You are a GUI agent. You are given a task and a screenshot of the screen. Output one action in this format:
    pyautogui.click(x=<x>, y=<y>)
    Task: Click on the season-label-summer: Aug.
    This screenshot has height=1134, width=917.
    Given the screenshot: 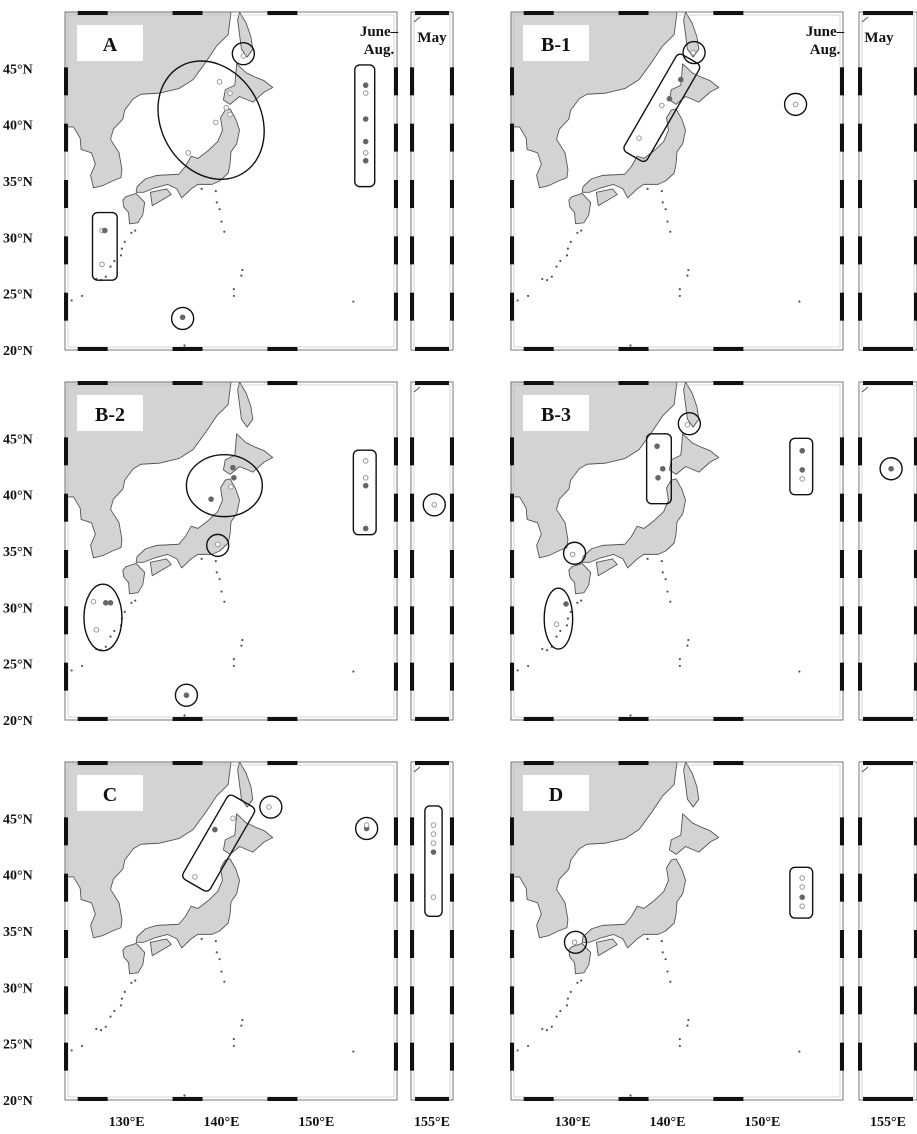 What is the action you would take?
    pyautogui.click(x=825, y=50)
    